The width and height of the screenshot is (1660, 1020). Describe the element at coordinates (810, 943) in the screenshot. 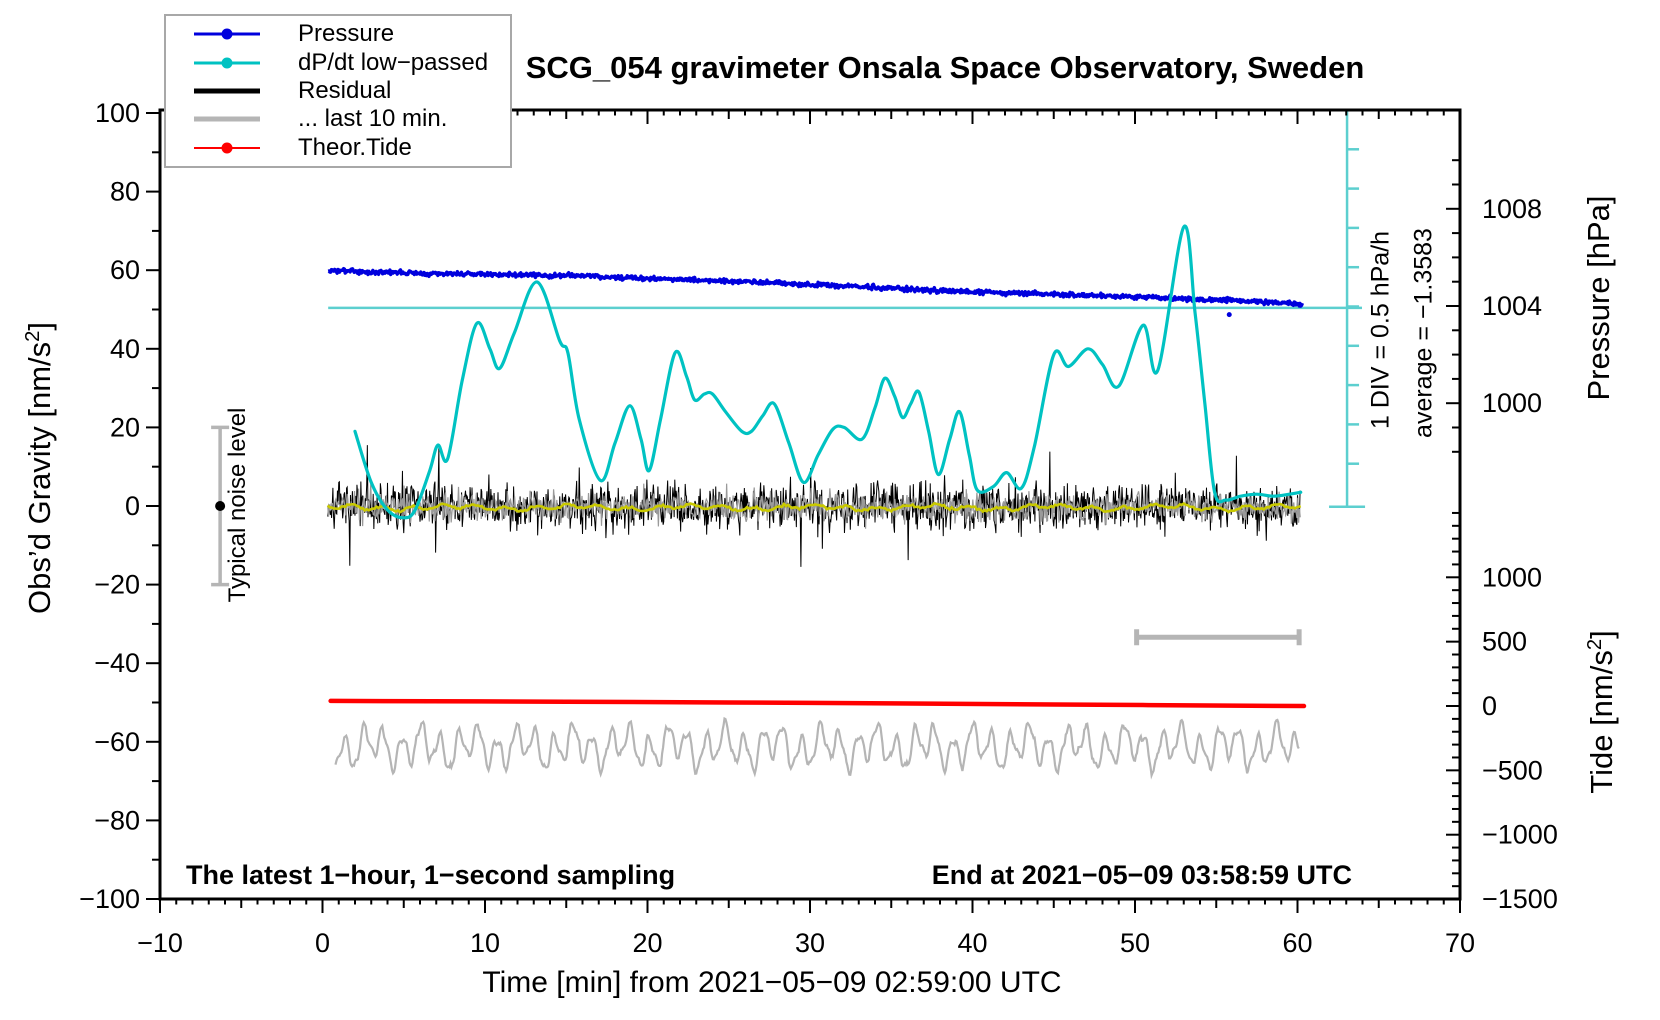

I see `x-tick-label: 30` at that location.